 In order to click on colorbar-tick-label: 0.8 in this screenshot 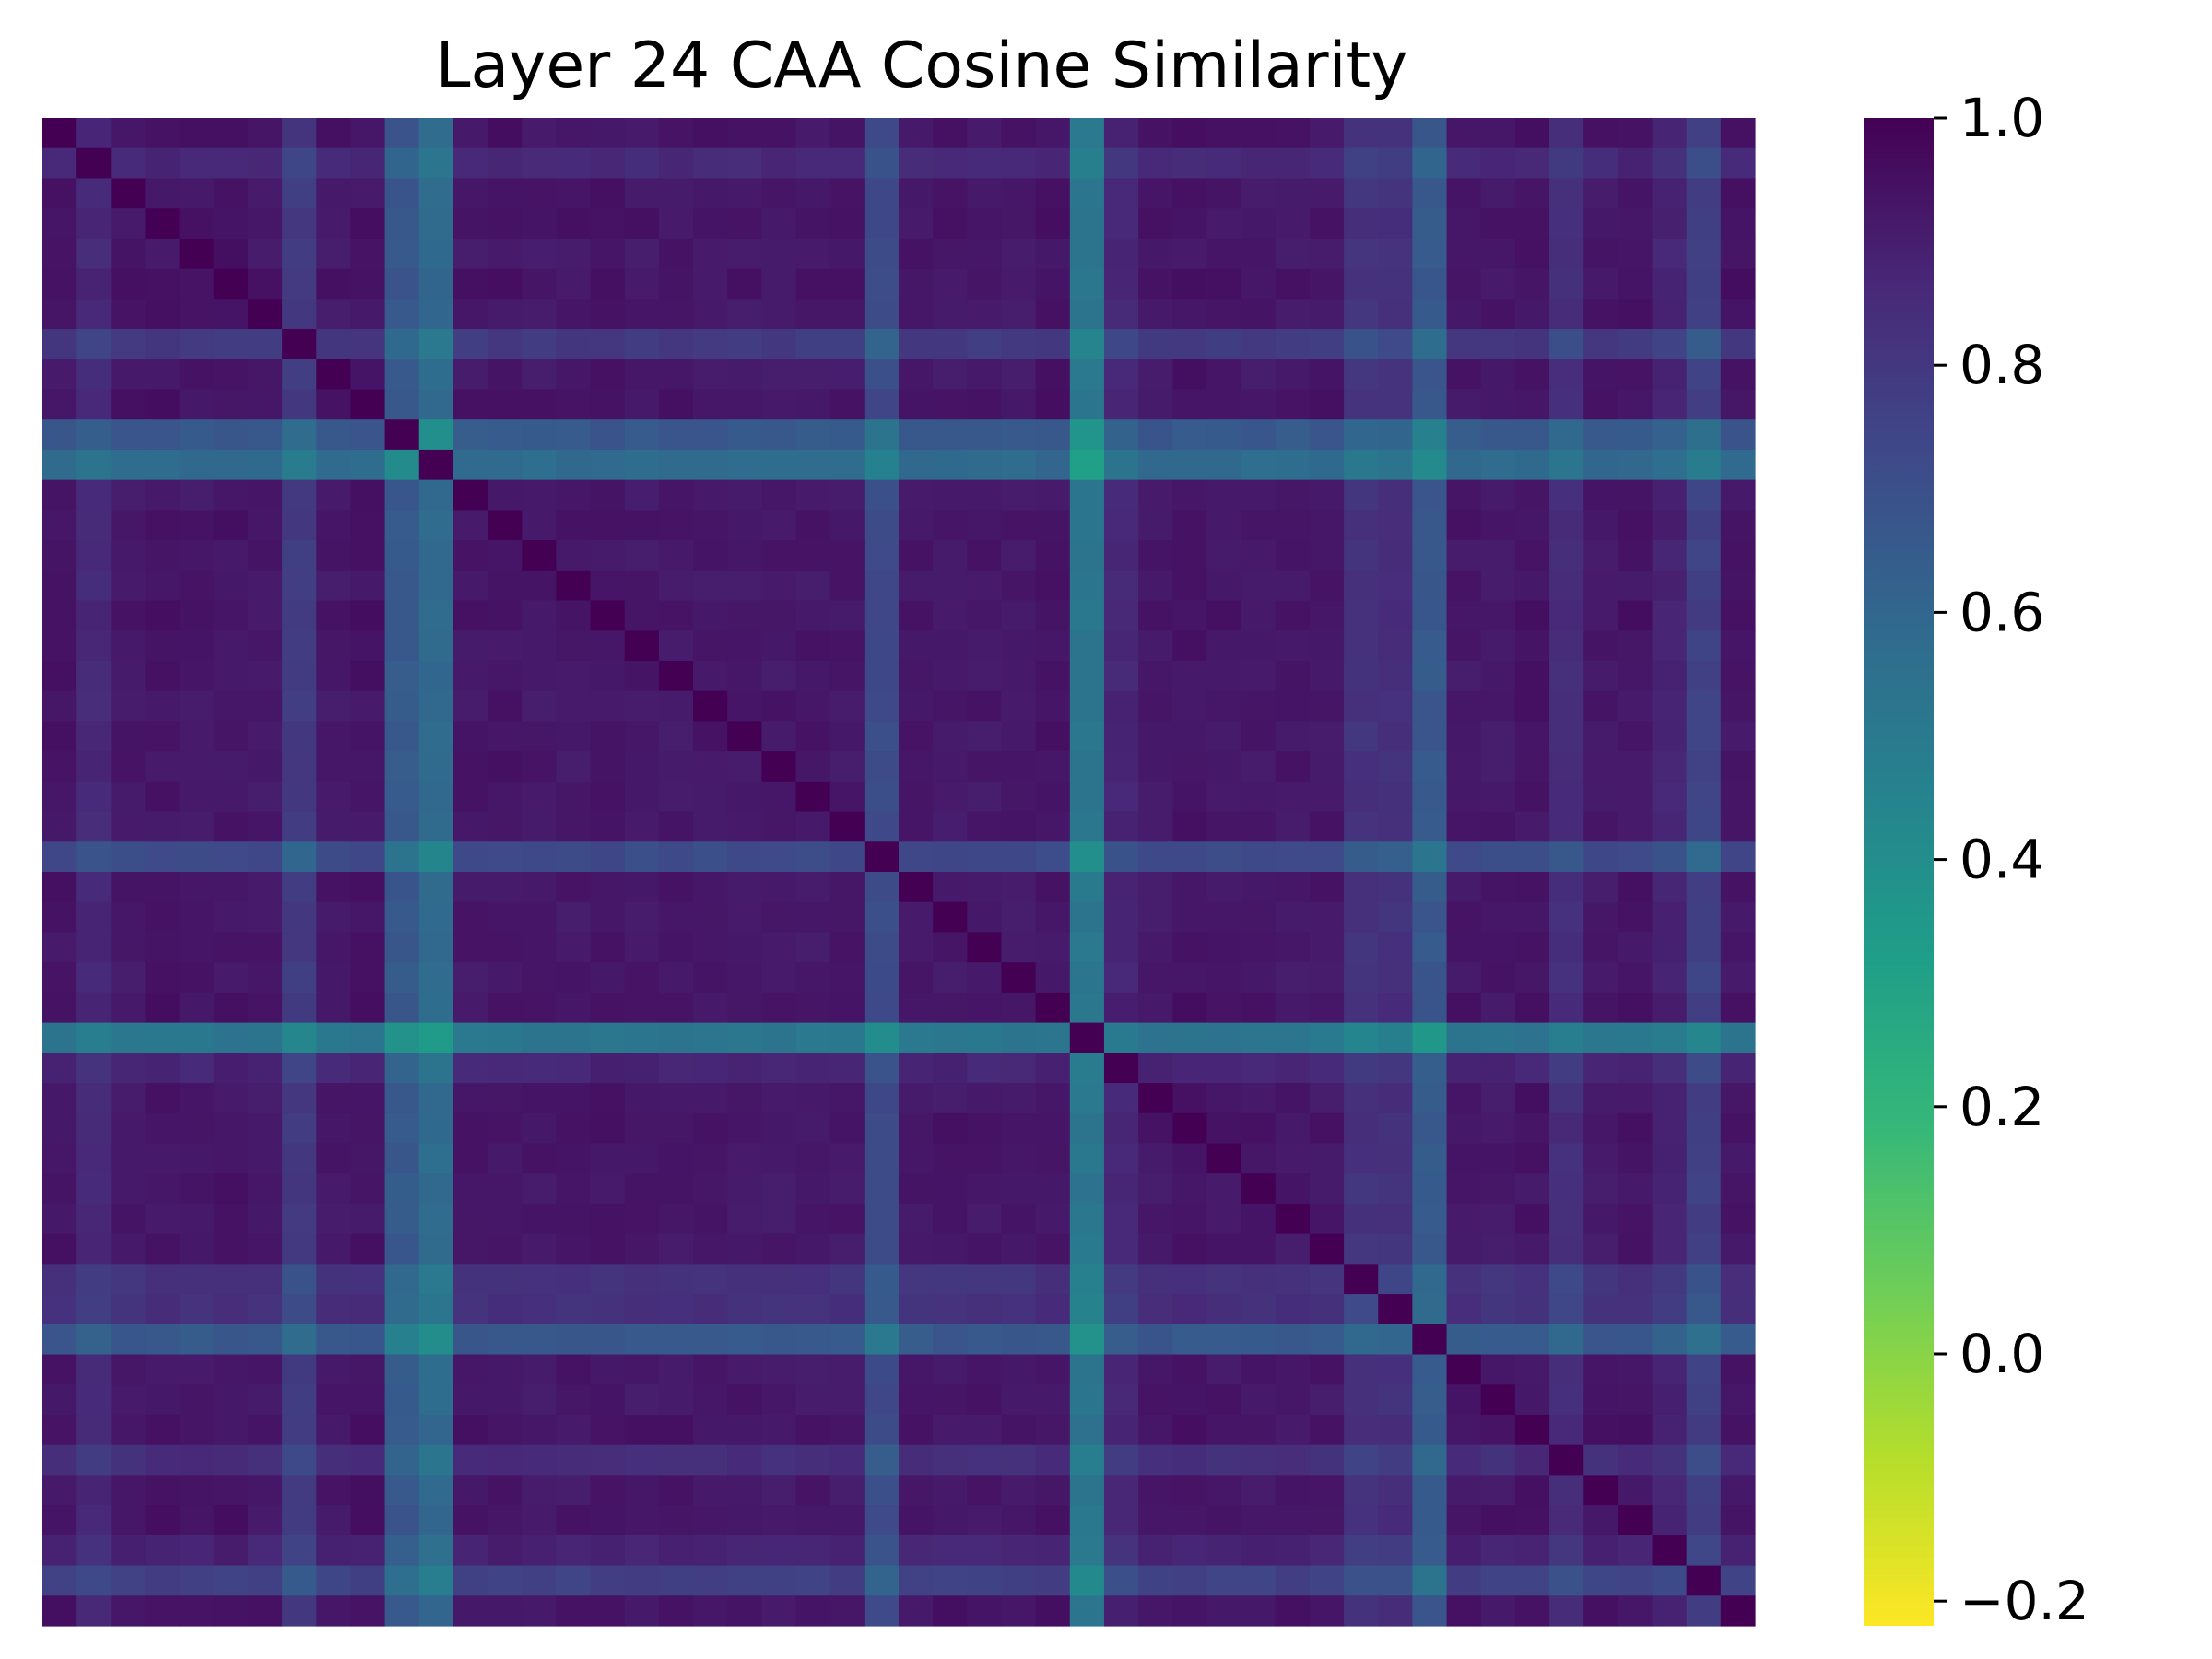, I will do `click(2001, 365)`.